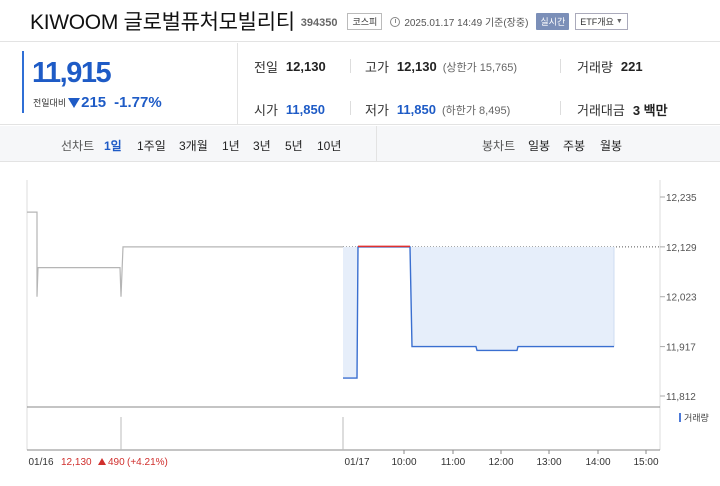  What do you see at coordinates (193, 146) in the screenshot?
I see `tab-3month: 3개월` at bounding box center [193, 146].